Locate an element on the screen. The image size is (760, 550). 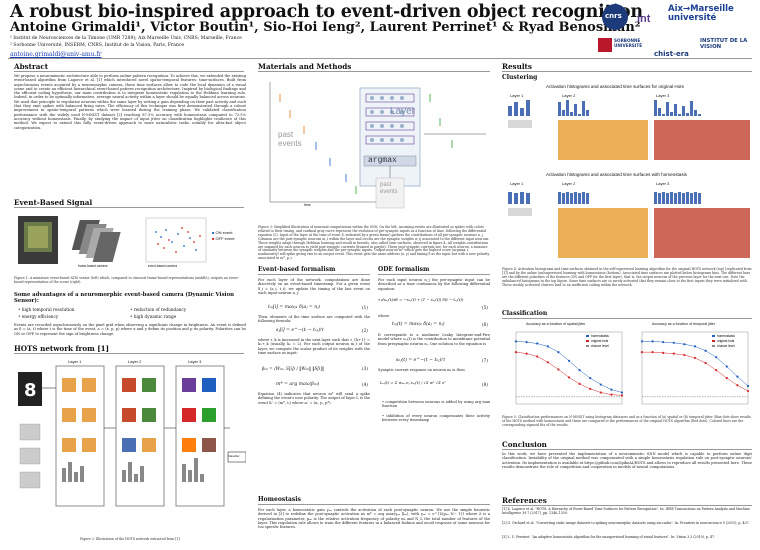
header-divider is located at coordinates (380, 58).